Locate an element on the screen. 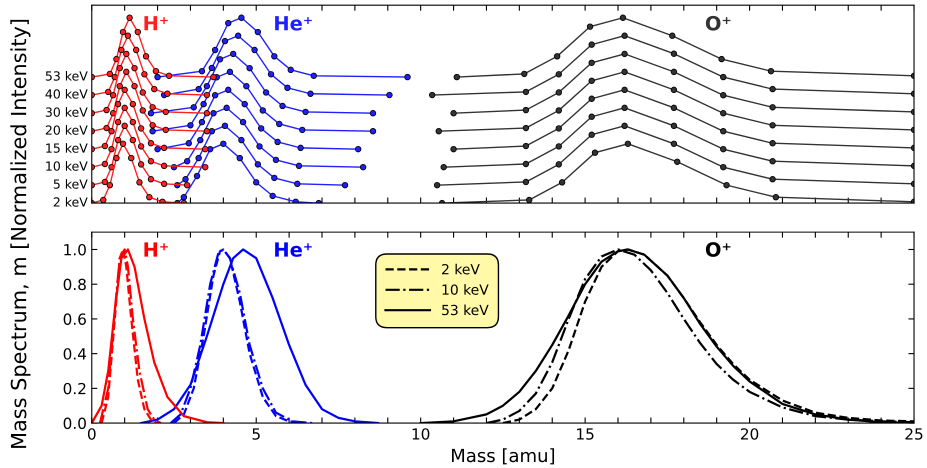 This screenshot has width=927, height=468. text: 2 keV is located at coordinates (71, 202).